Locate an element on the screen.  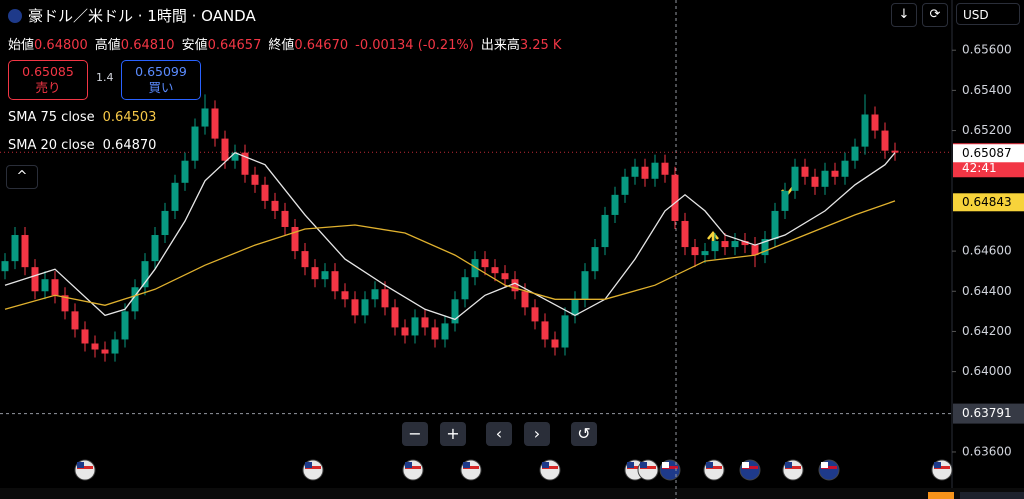
countdown: 42:41 is located at coordinates (979, 168).